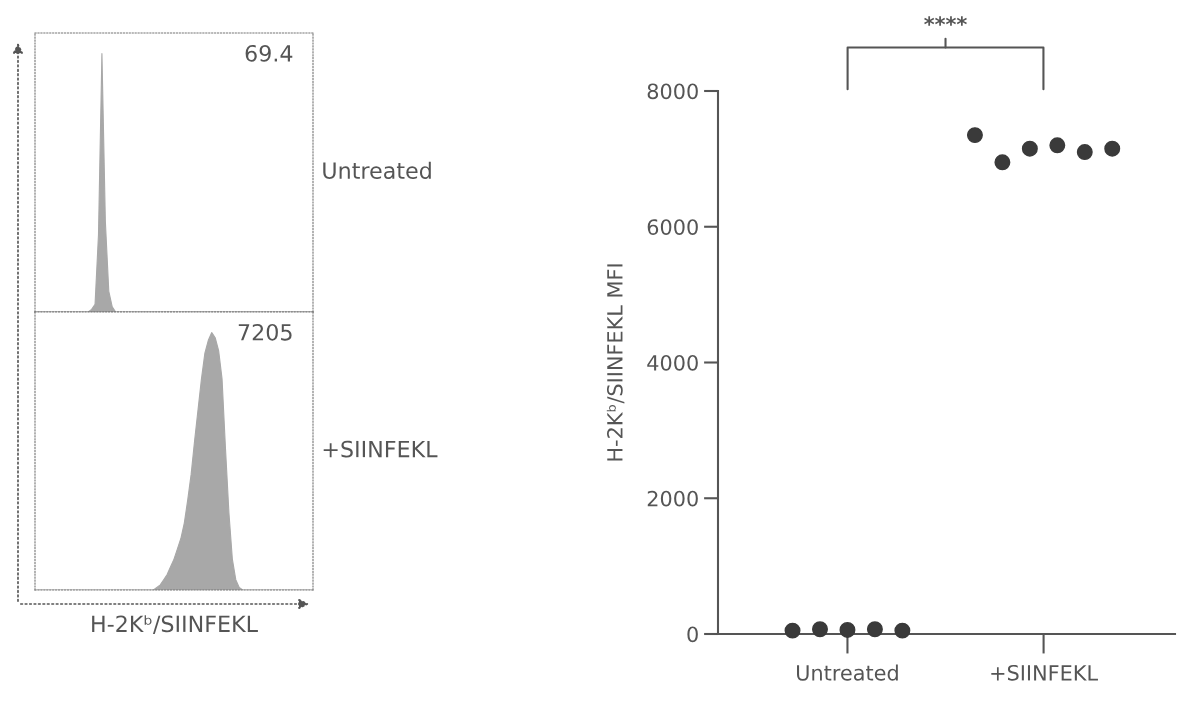  I want to click on annotation: 7205, so click(265, 332).